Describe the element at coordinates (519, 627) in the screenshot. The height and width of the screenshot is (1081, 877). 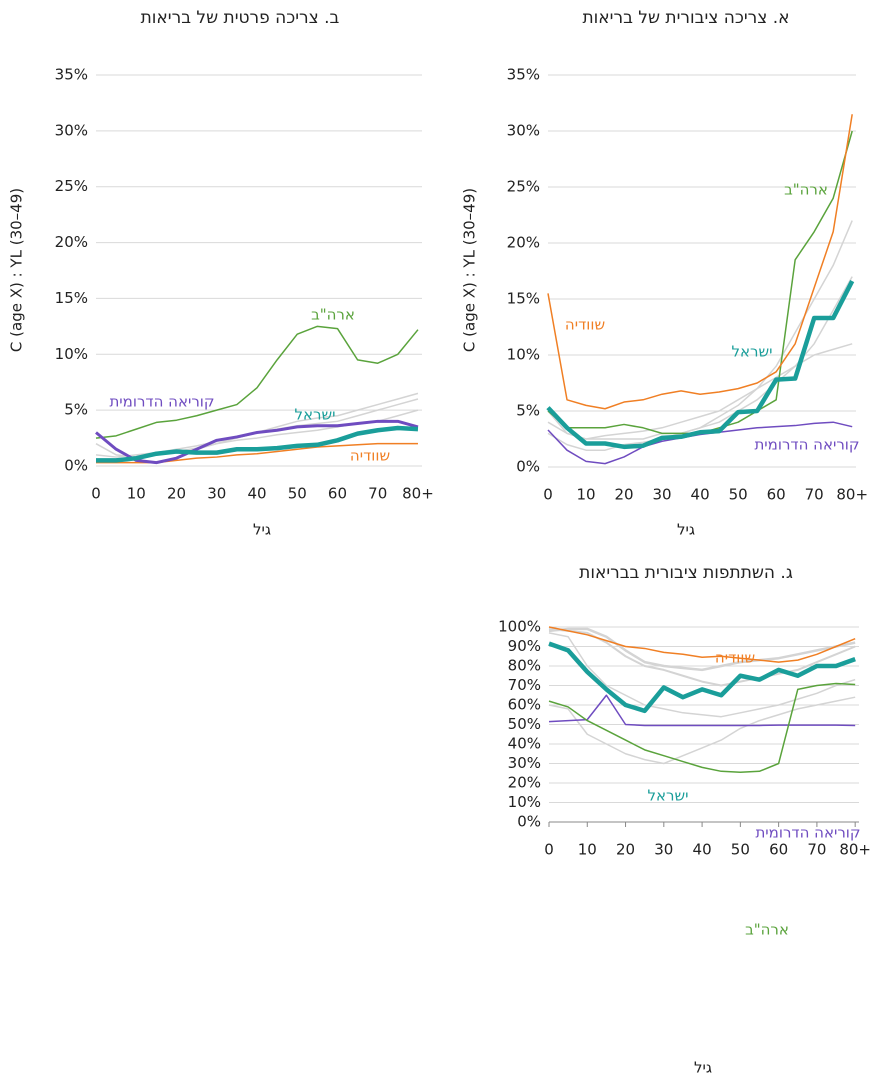
I see `y-tick-label: 100%` at that location.